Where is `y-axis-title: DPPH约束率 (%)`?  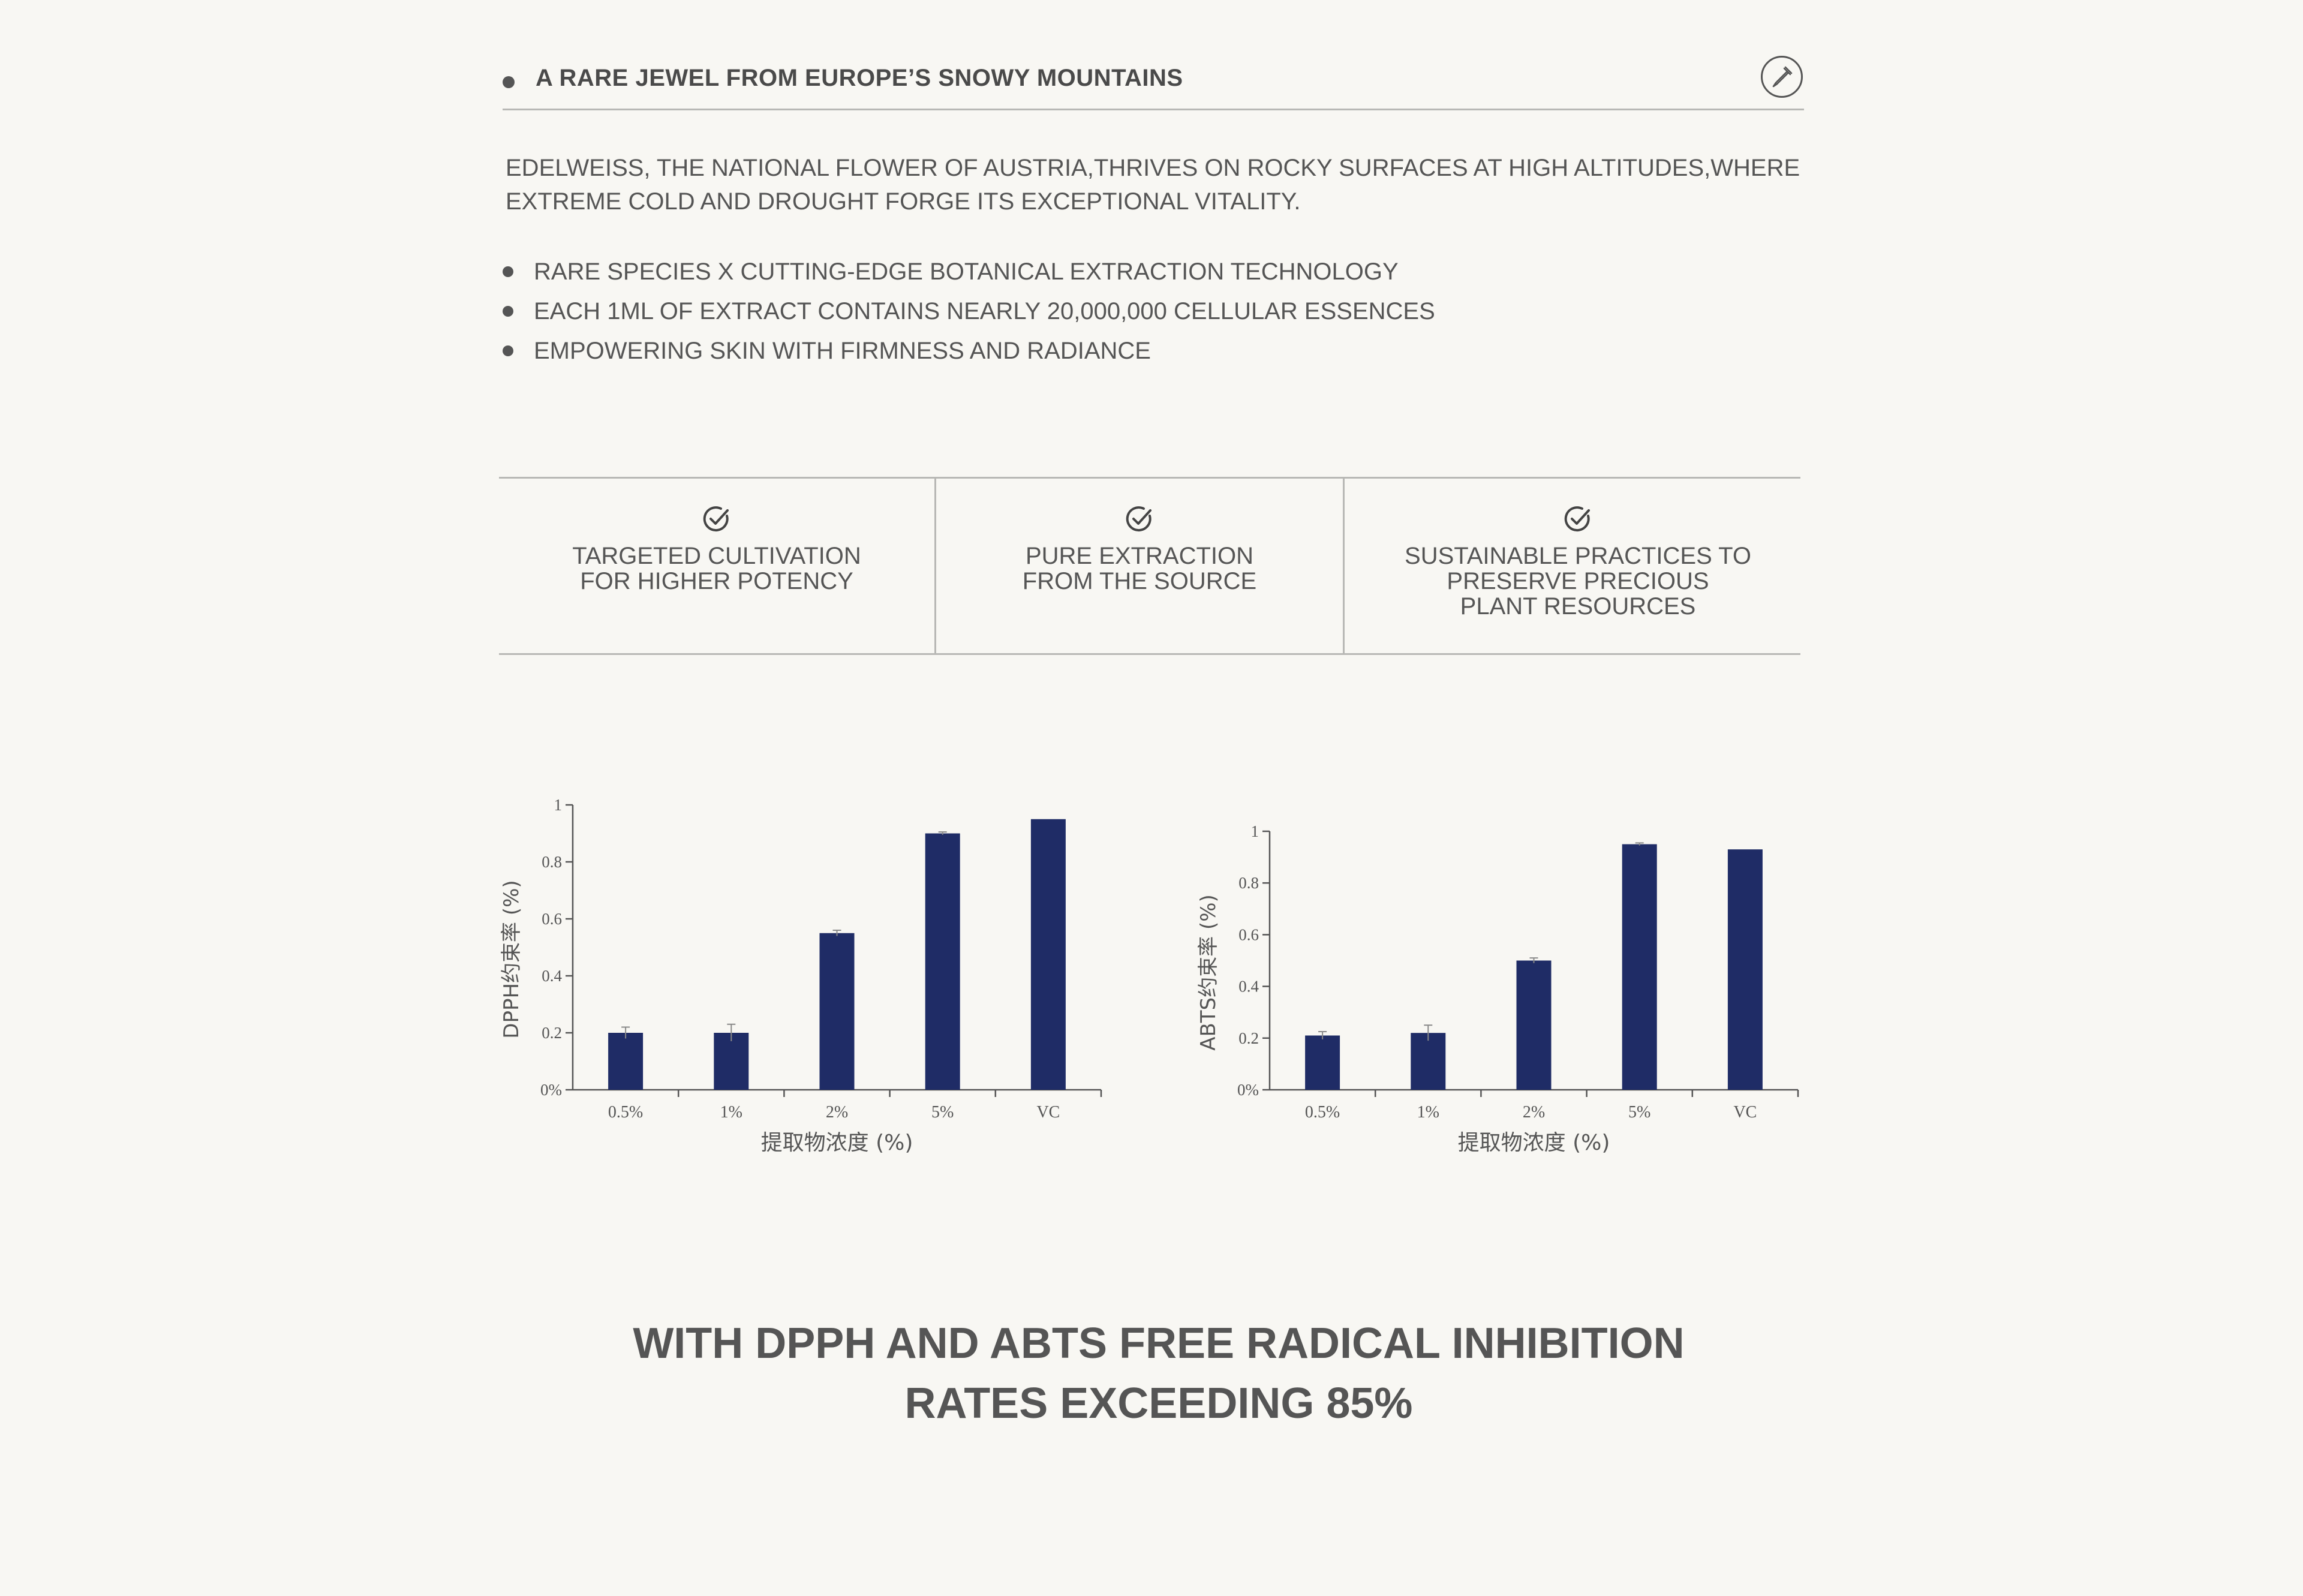 y-axis-title: DPPH约束率 (%) is located at coordinates (512, 959).